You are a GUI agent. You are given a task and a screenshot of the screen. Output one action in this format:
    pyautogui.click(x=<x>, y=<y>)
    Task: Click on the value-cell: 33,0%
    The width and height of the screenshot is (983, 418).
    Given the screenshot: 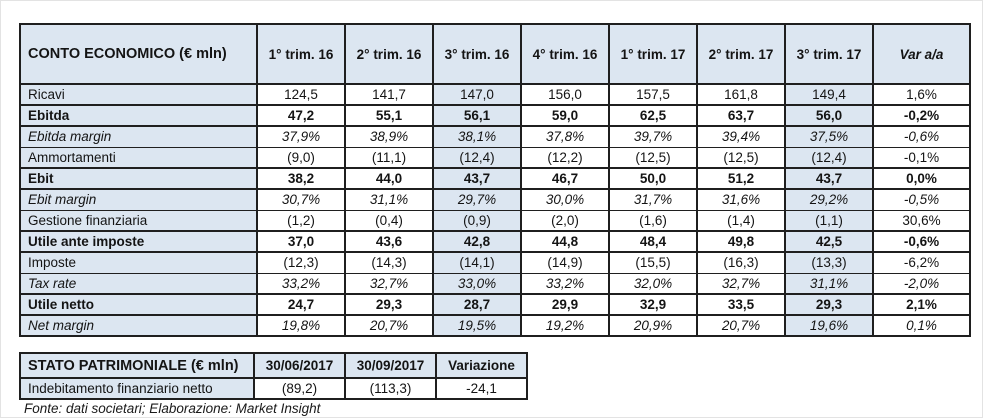 What is the action you would take?
    pyautogui.click(x=477, y=283)
    